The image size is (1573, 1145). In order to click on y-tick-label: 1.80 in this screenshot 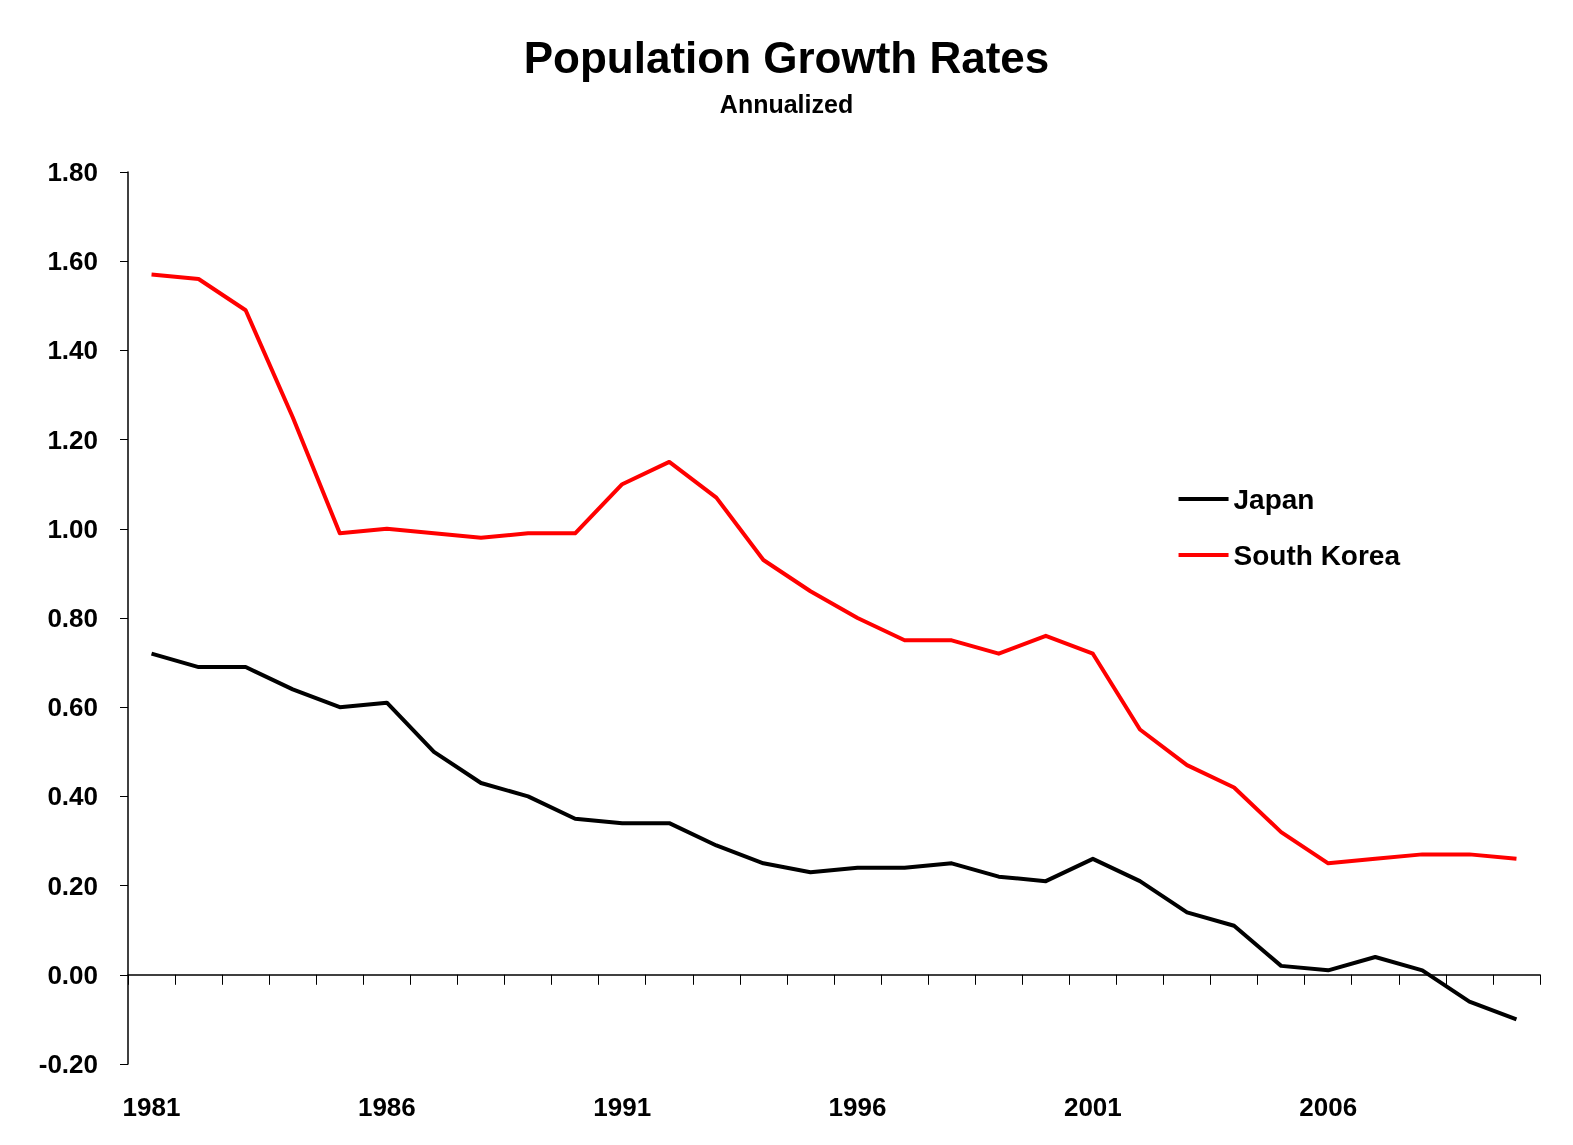, I will do `click(72, 172)`.